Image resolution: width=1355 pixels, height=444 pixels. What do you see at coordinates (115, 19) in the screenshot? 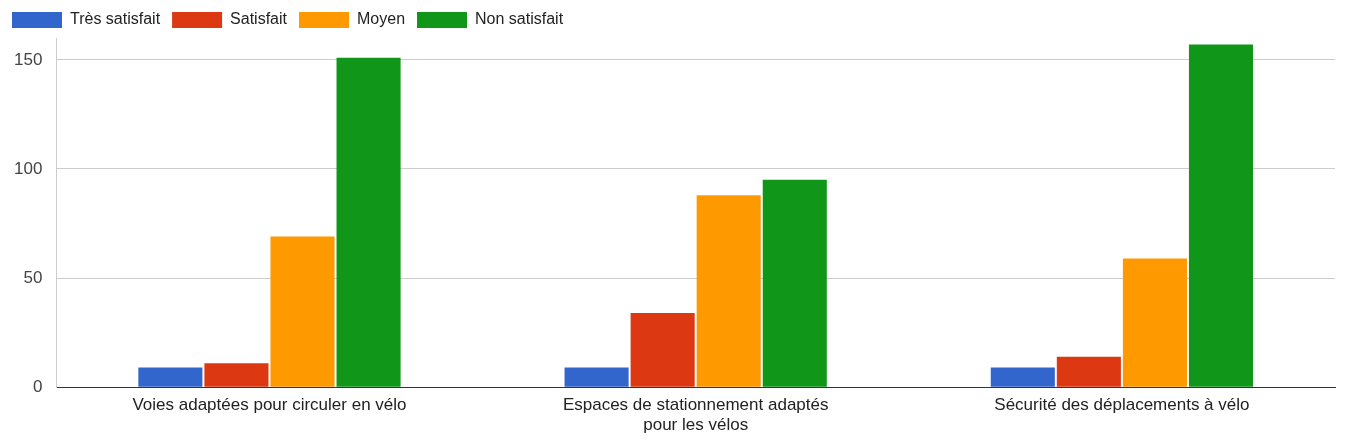
I see `legend-label: Très satisfait` at bounding box center [115, 19].